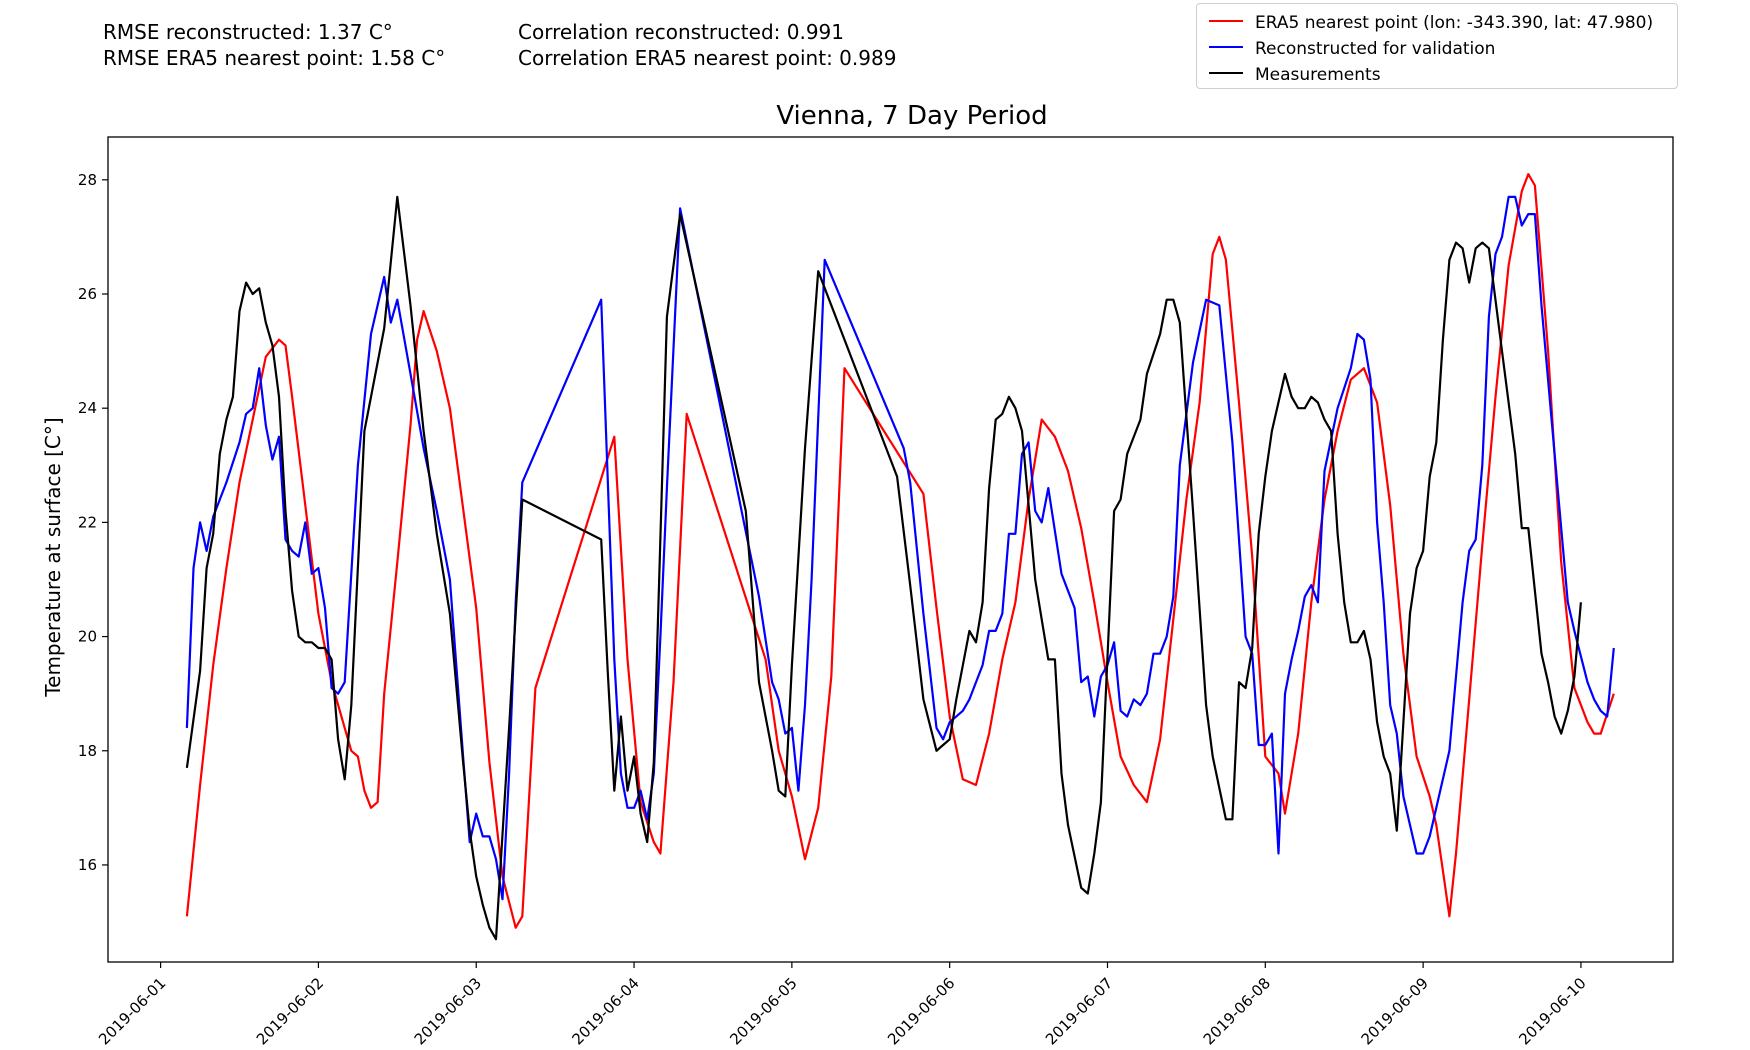  I want to click on x-tick-label: 2019-06-01, so click(132, 1011).